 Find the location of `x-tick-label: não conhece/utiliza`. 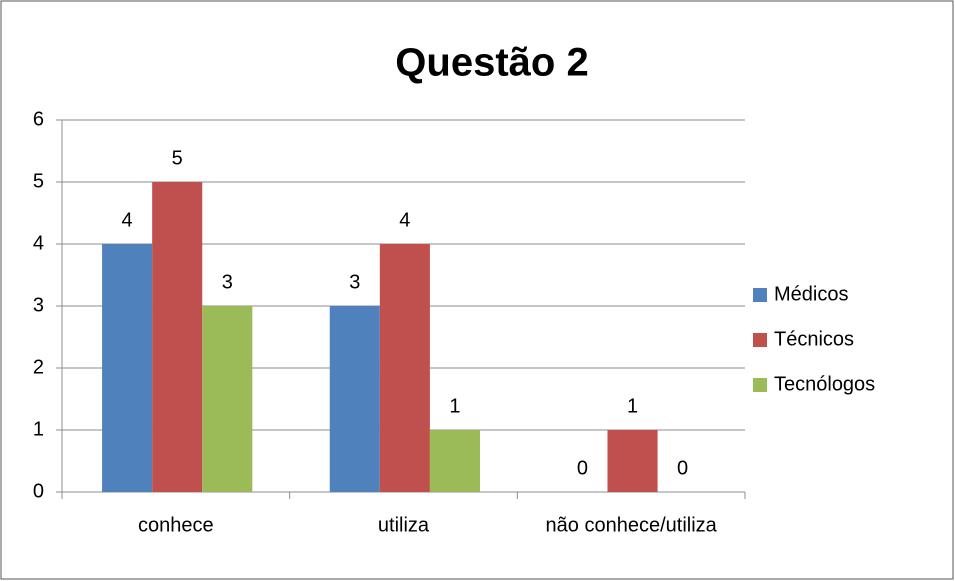

x-tick-label: não conhece/utiliza is located at coordinates (632, 525).